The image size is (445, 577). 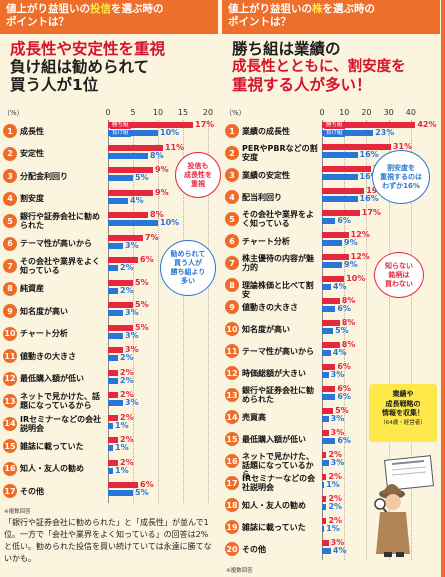 What do you see at coordinates (278, 219) in the screenshot?
I see `right-category-label: その会社や業界をよく知っている` at bounding box center [278, 219].